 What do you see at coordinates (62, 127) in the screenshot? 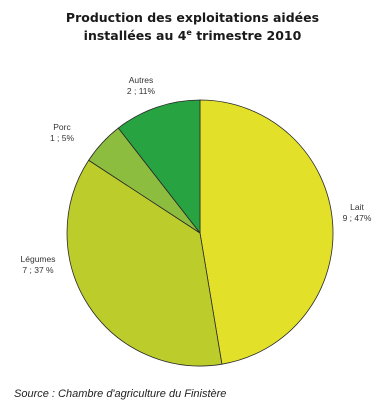
I see `slice-name-porc: Porc` at bounding box center [62, 127].